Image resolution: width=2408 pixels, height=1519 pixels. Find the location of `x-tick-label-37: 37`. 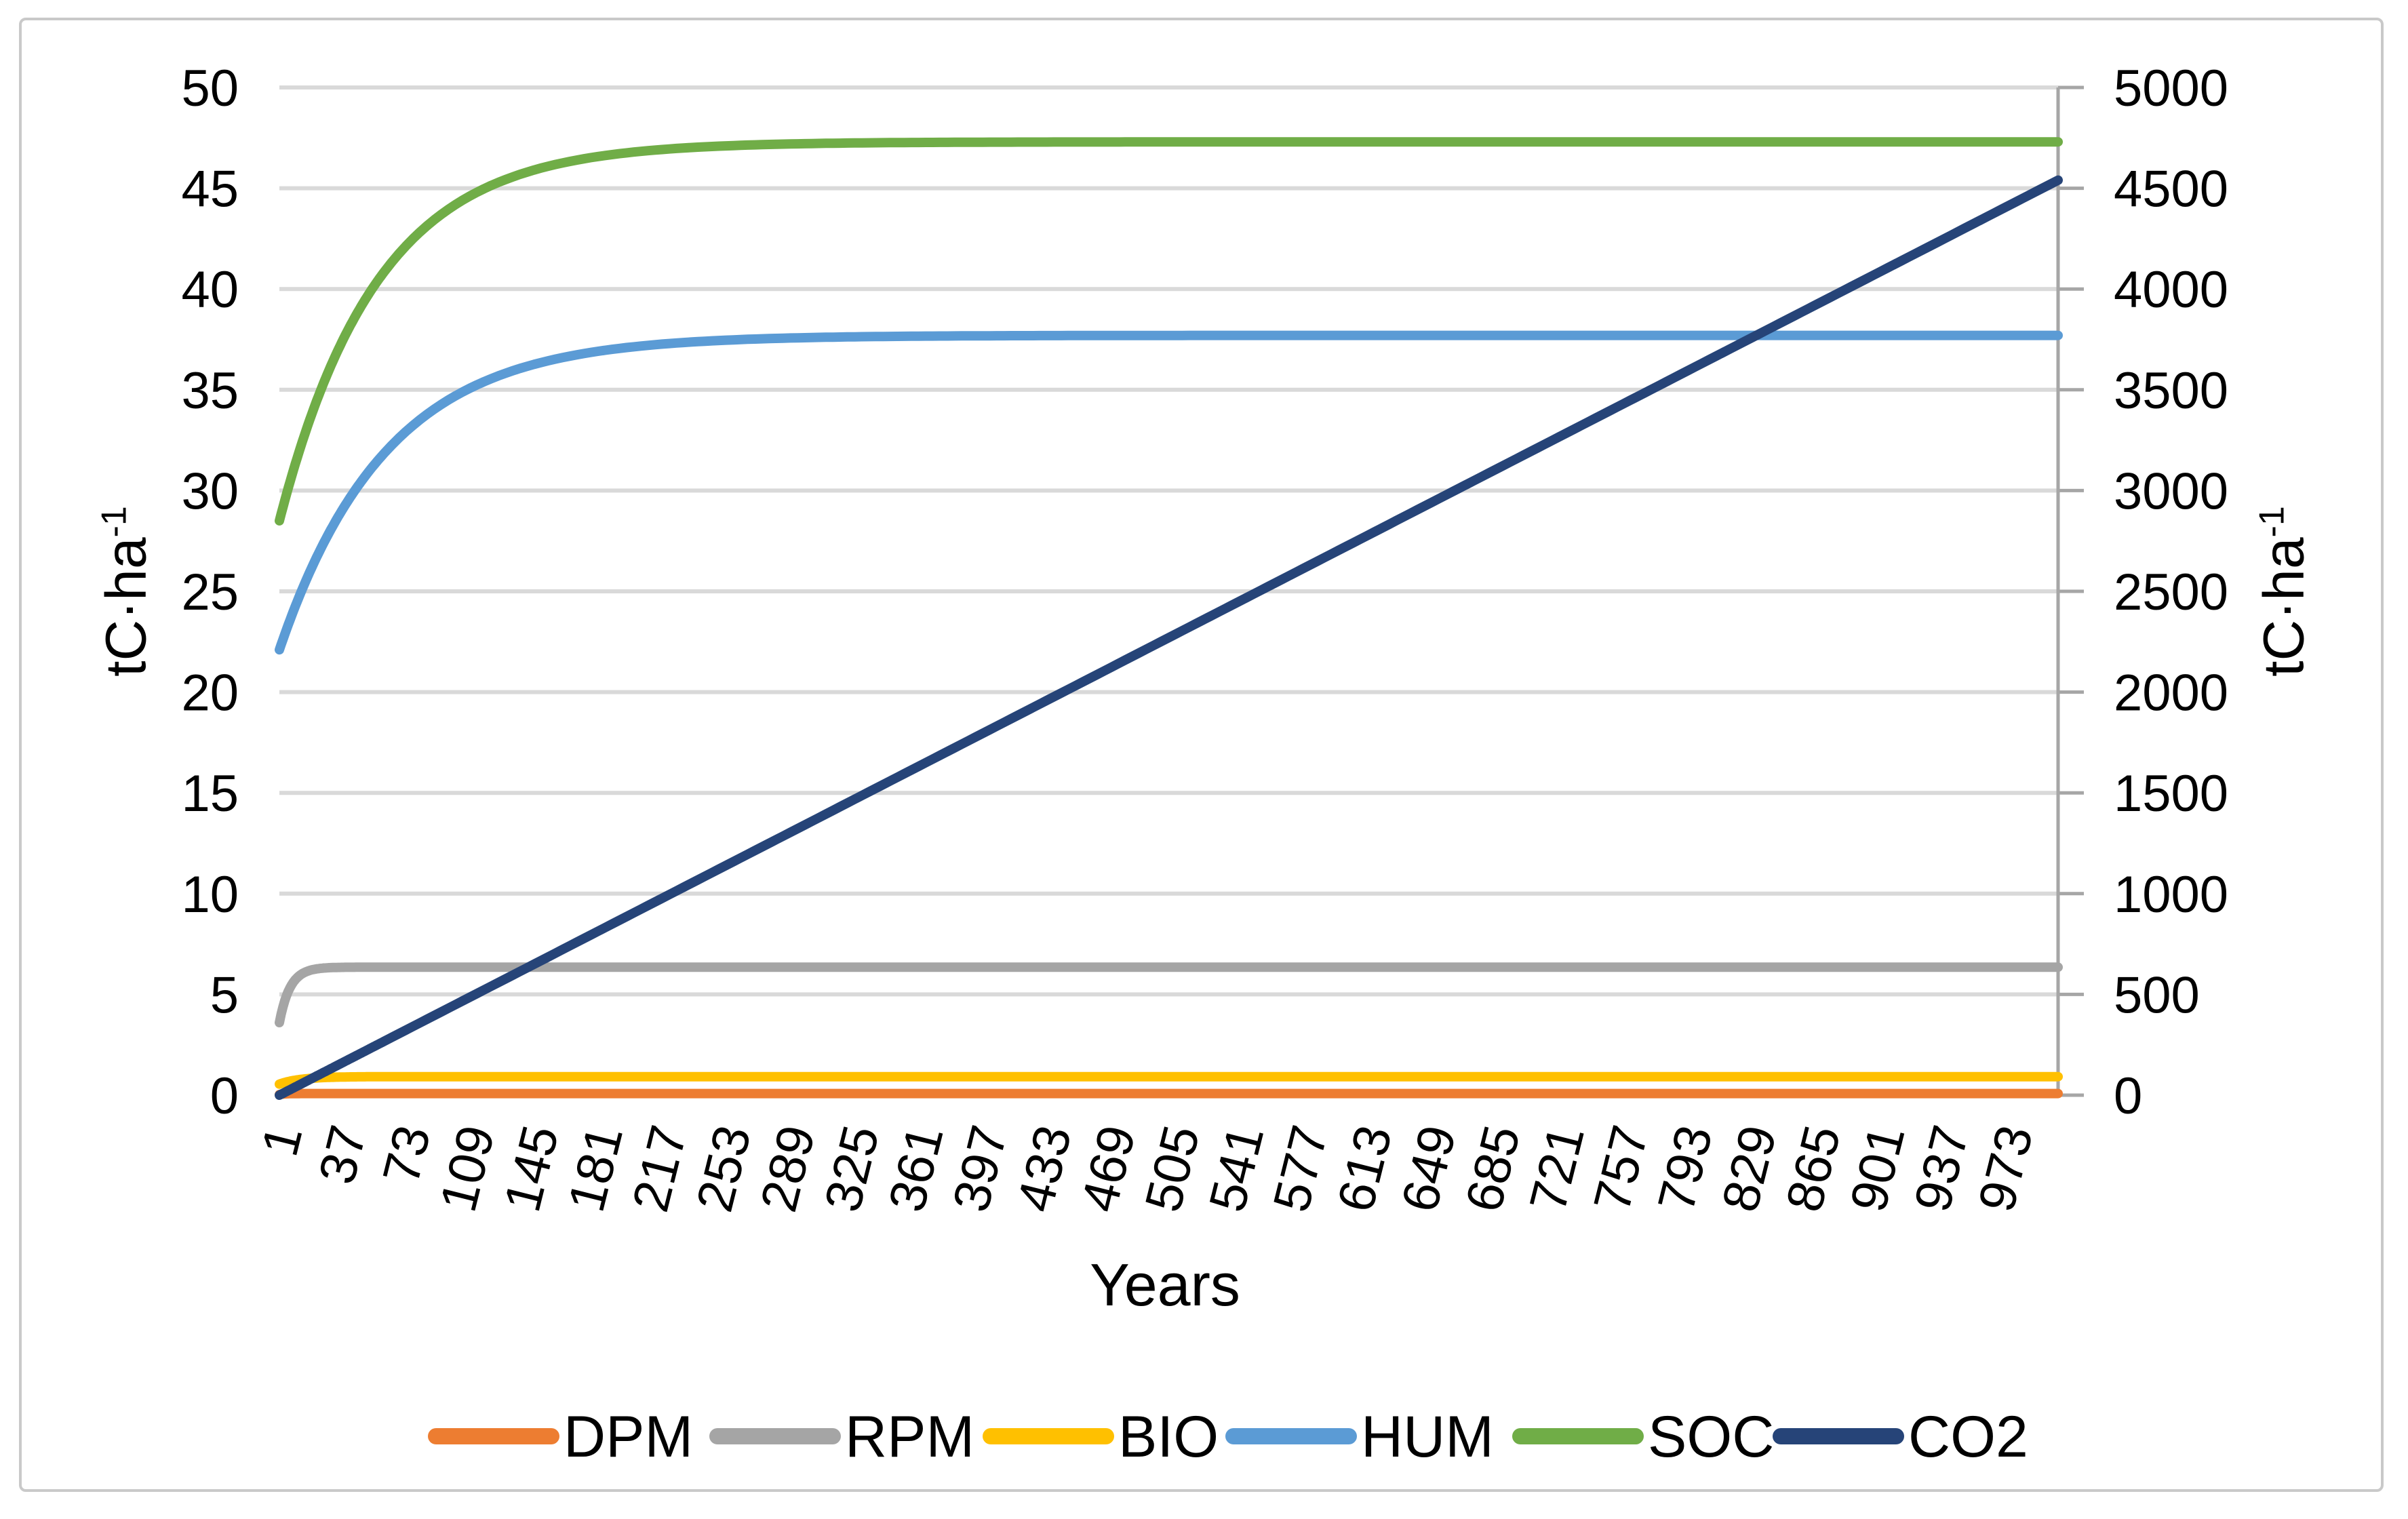

x-tick-label-37: 37 is located at coordinates (343, 1155).